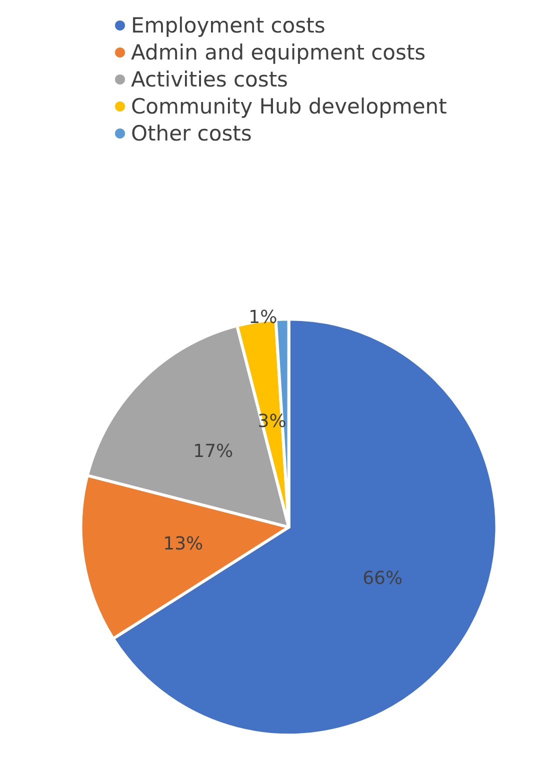 This screenshot has width=556, height=763. Describe the element at coordinates (278, 52) in the screenshot. I see `legend-label: Admin and equipment costs` at that location.